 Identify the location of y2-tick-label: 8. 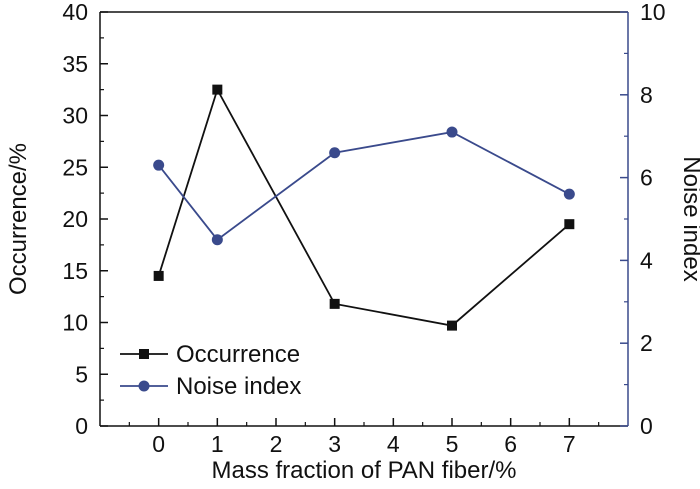
(646, 95).